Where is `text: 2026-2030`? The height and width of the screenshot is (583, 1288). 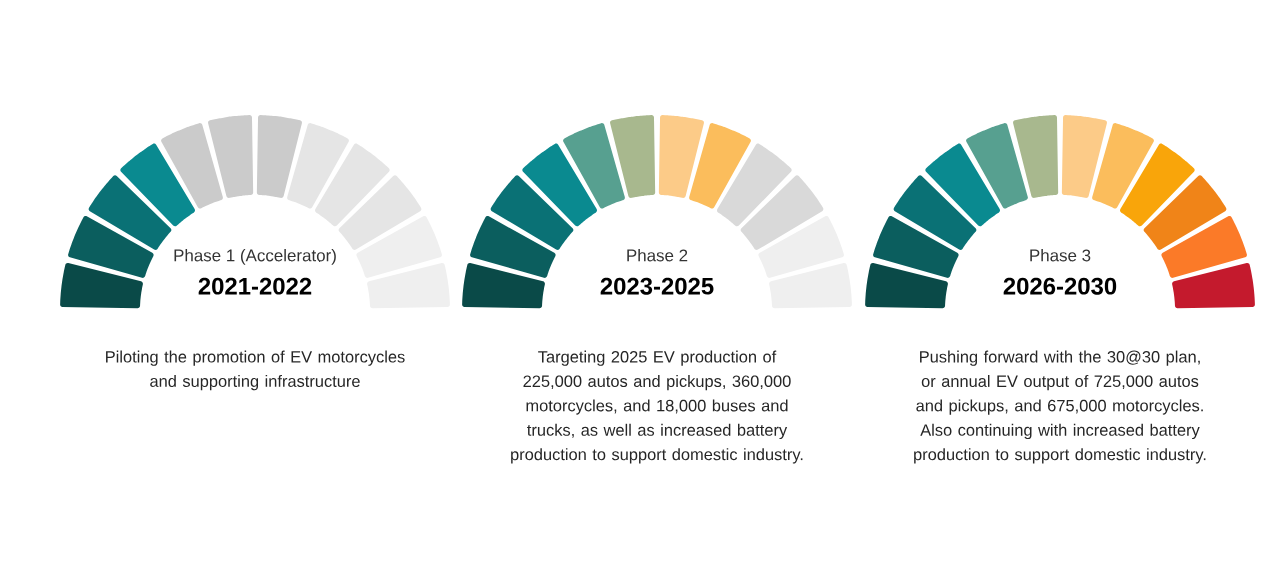
text: 2026-2030 is located at coordinates (1060, 286).